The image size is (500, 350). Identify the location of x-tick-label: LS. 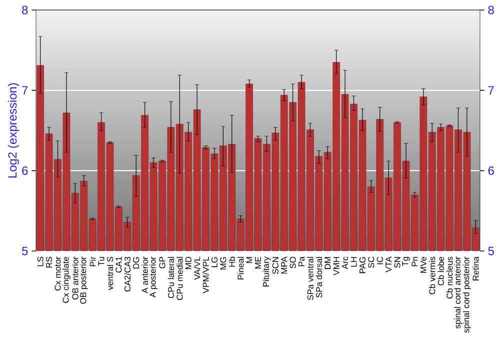
(40, 261).